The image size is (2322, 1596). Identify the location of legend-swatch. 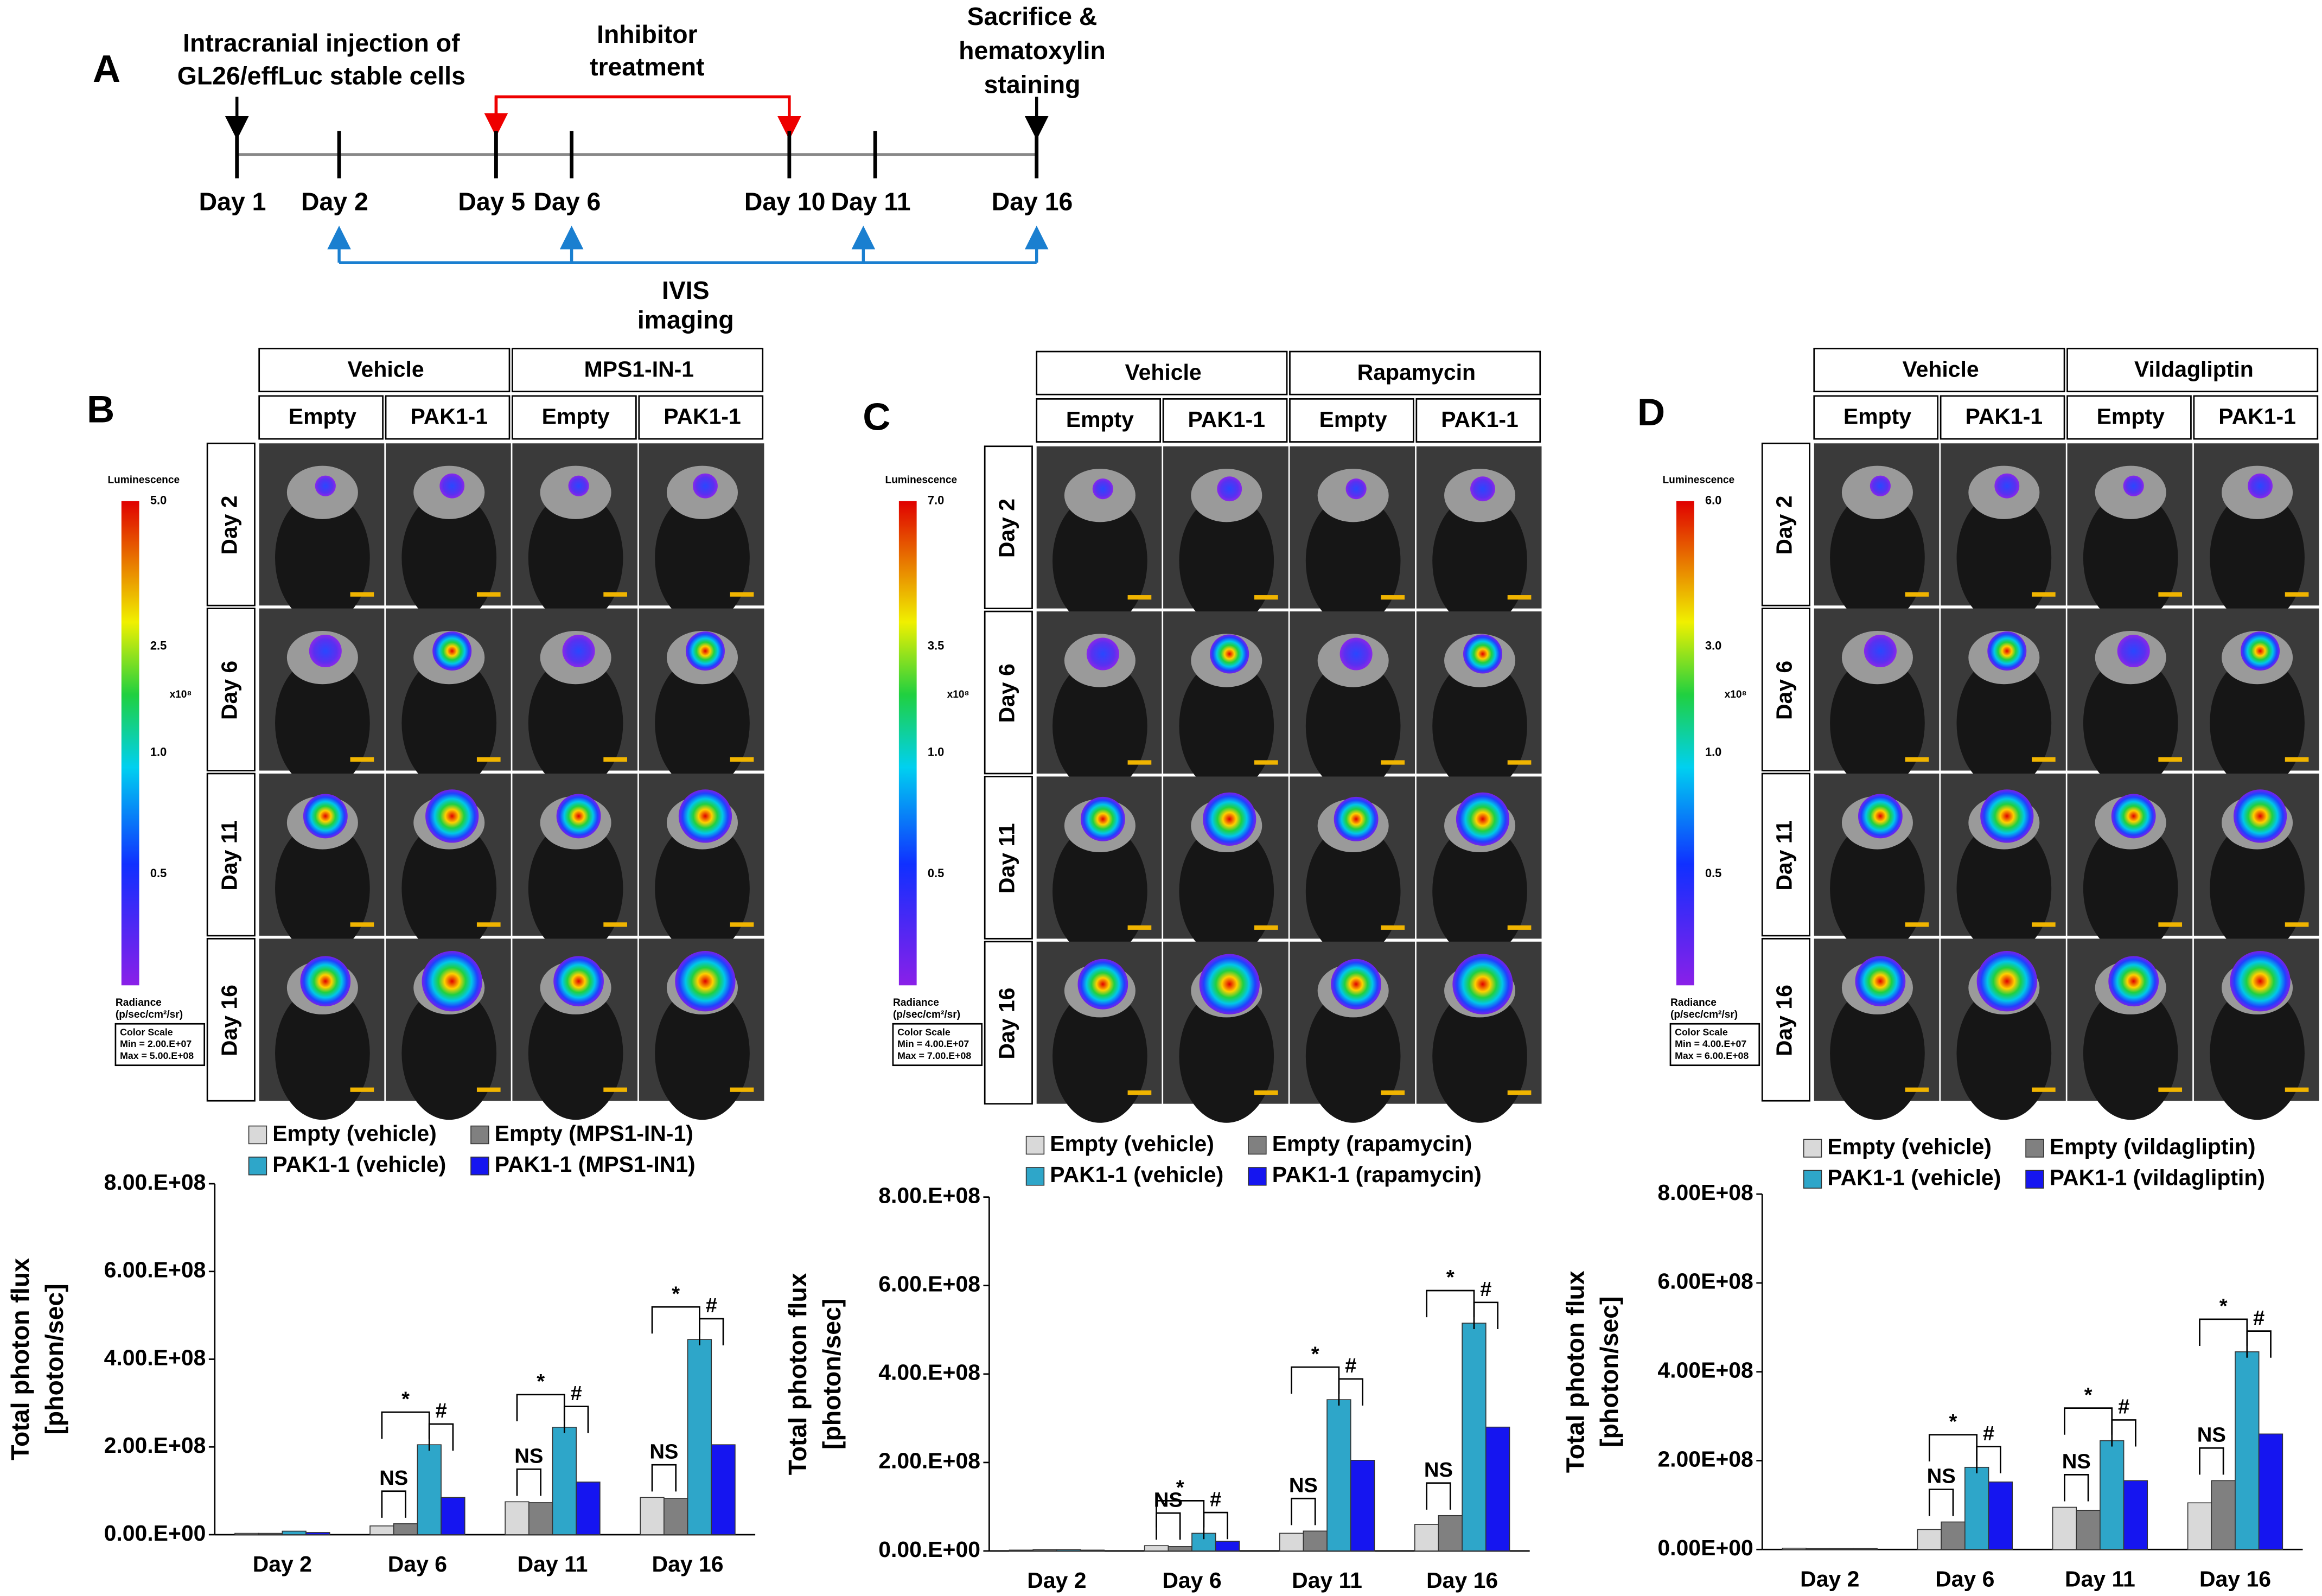
(1257, 1177).